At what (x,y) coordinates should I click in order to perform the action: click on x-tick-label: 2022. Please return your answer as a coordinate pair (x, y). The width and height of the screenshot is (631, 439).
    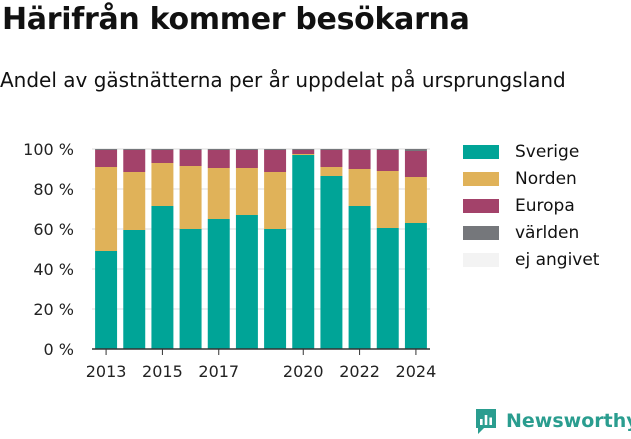
    Looking at the image, I should click on (359, 371).